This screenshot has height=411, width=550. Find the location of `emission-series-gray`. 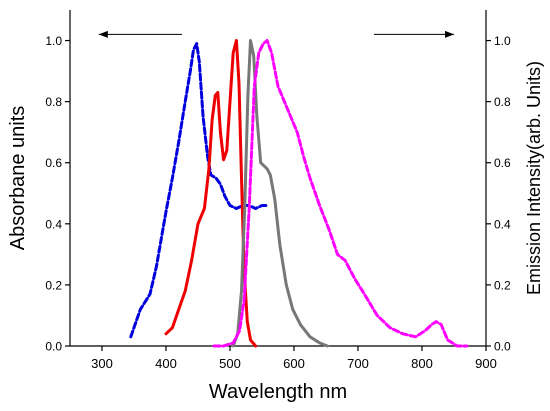

emission-series-gray is located at coordinates (280, 193).